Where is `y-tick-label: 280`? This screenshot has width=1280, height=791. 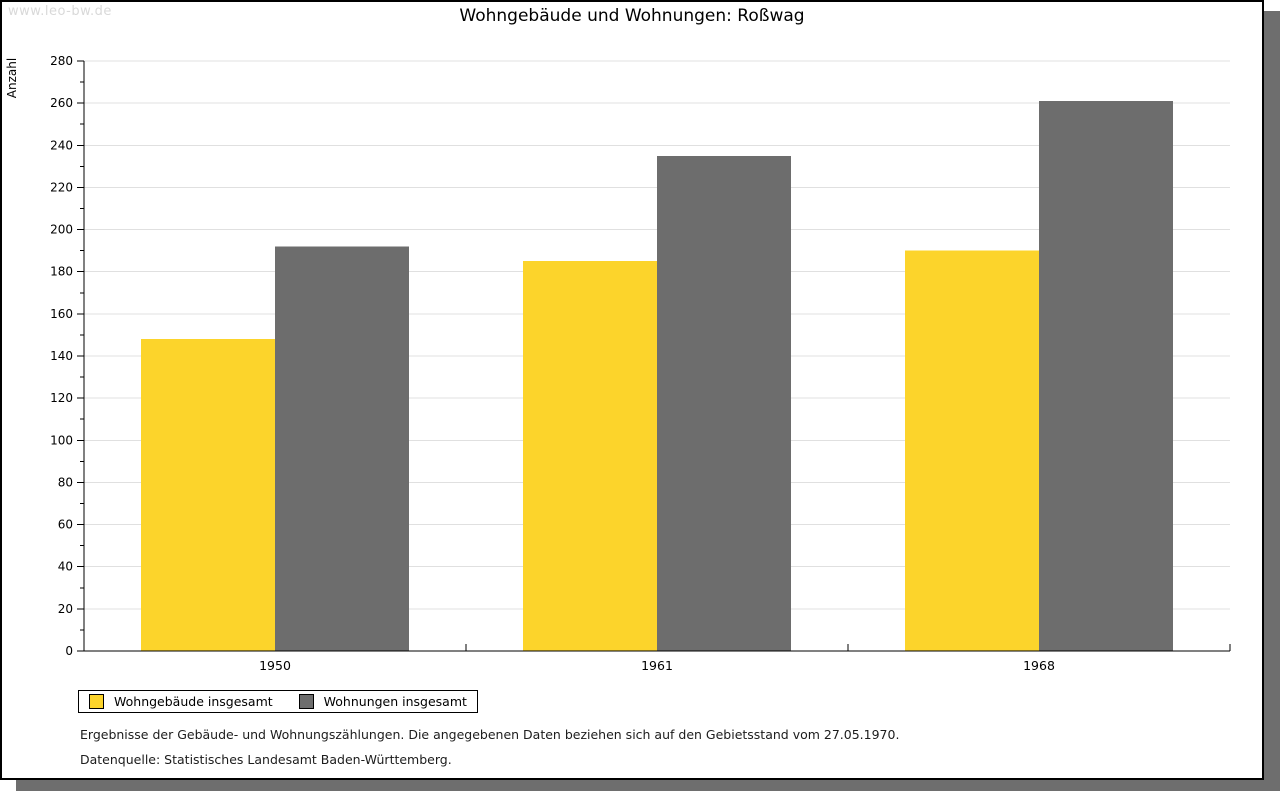
y-tick-label: 280 is located at coordinates (61, 61).